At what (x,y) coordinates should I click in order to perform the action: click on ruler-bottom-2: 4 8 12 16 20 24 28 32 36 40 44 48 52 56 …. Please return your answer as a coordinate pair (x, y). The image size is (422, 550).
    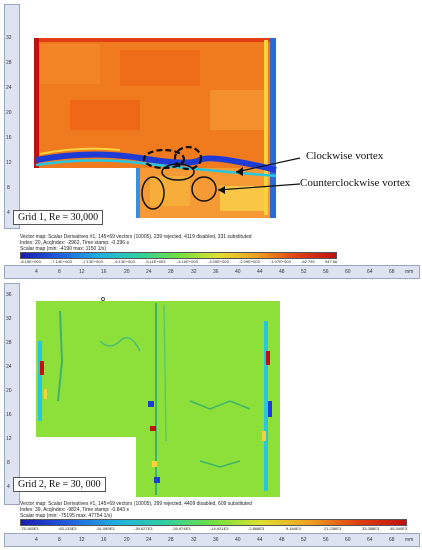
    Looking at the image, I should click on (212, 540).